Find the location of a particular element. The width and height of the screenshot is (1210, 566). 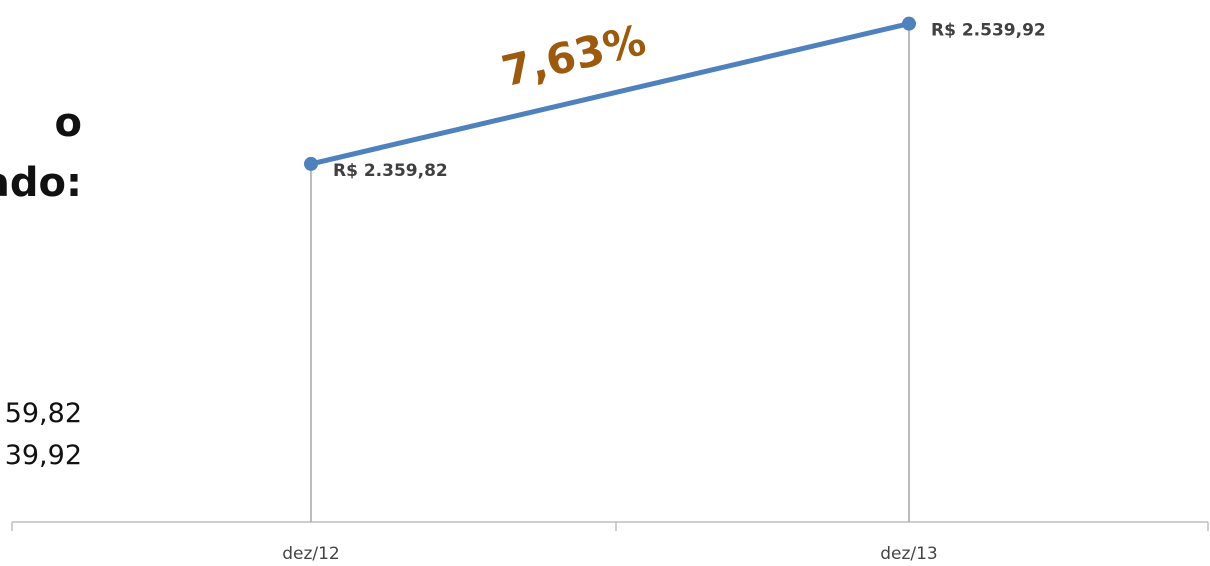

data-label-2: R$ 2.539,92 is located at coordinates (988, 31).